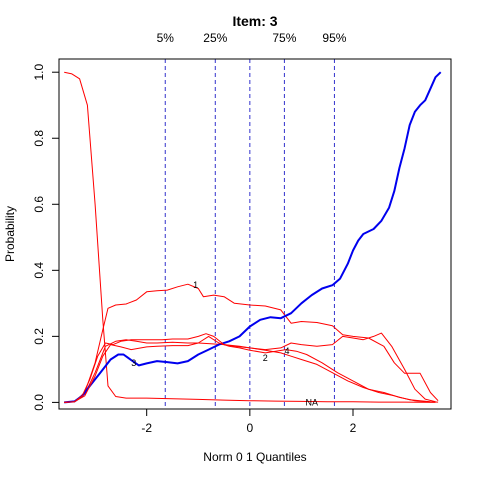 This screenshot has height=480, width=480. I want to click on quantile-label: 5%, so click(166, 38).